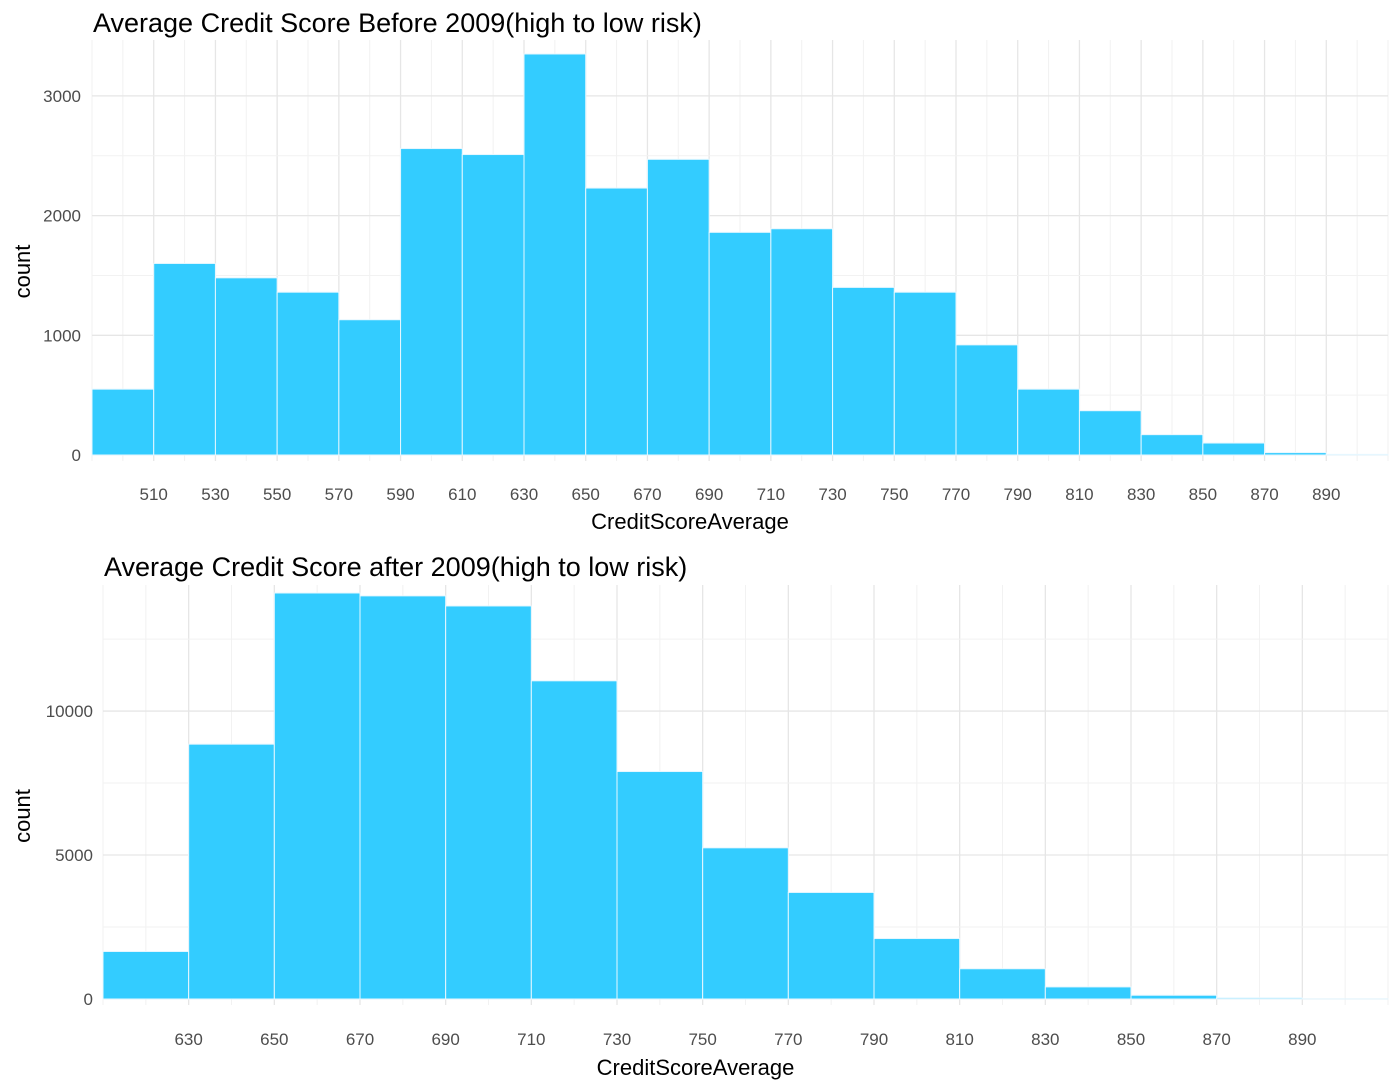  I want to click on y-tick-label: 5000, so click(74, 855).